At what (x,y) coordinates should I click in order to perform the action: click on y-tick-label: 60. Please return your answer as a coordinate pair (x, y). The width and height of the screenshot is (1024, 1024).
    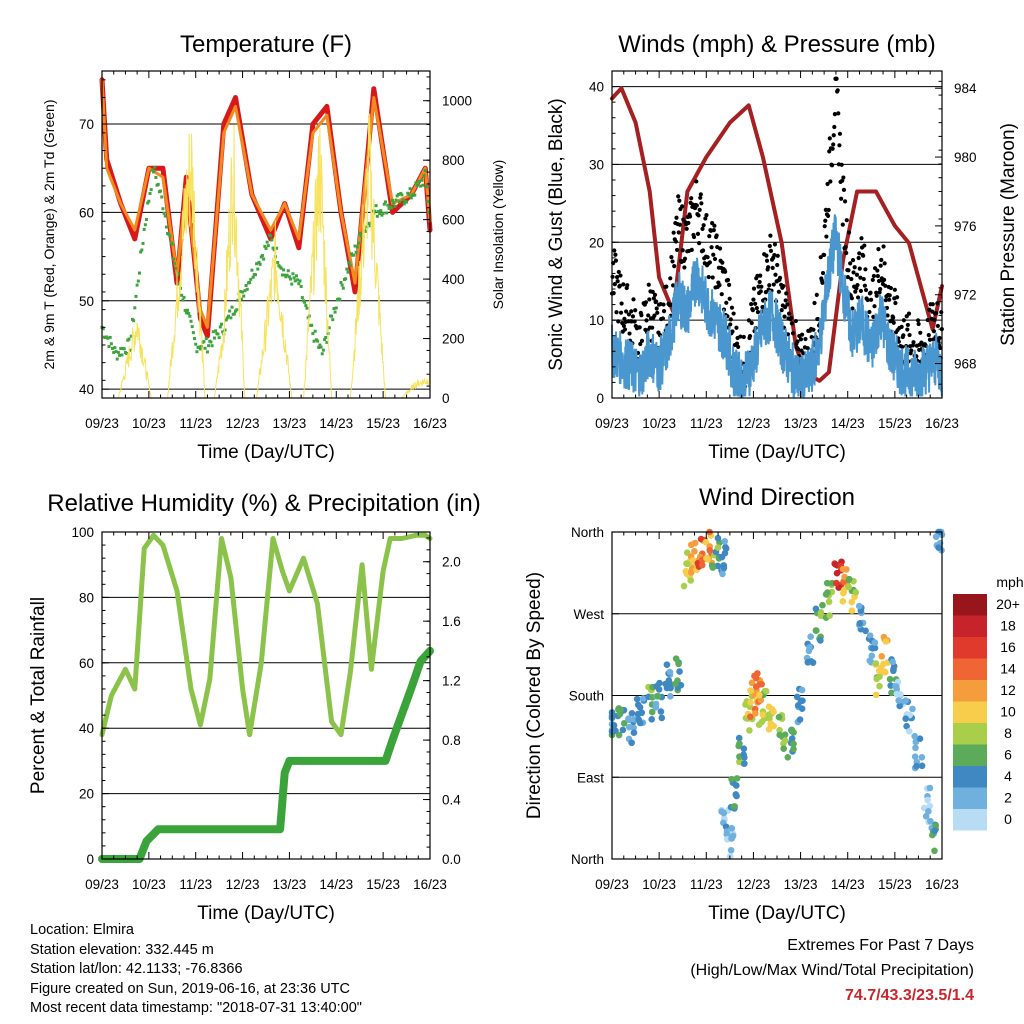
    Looking at the image, I should click on (86, 212).